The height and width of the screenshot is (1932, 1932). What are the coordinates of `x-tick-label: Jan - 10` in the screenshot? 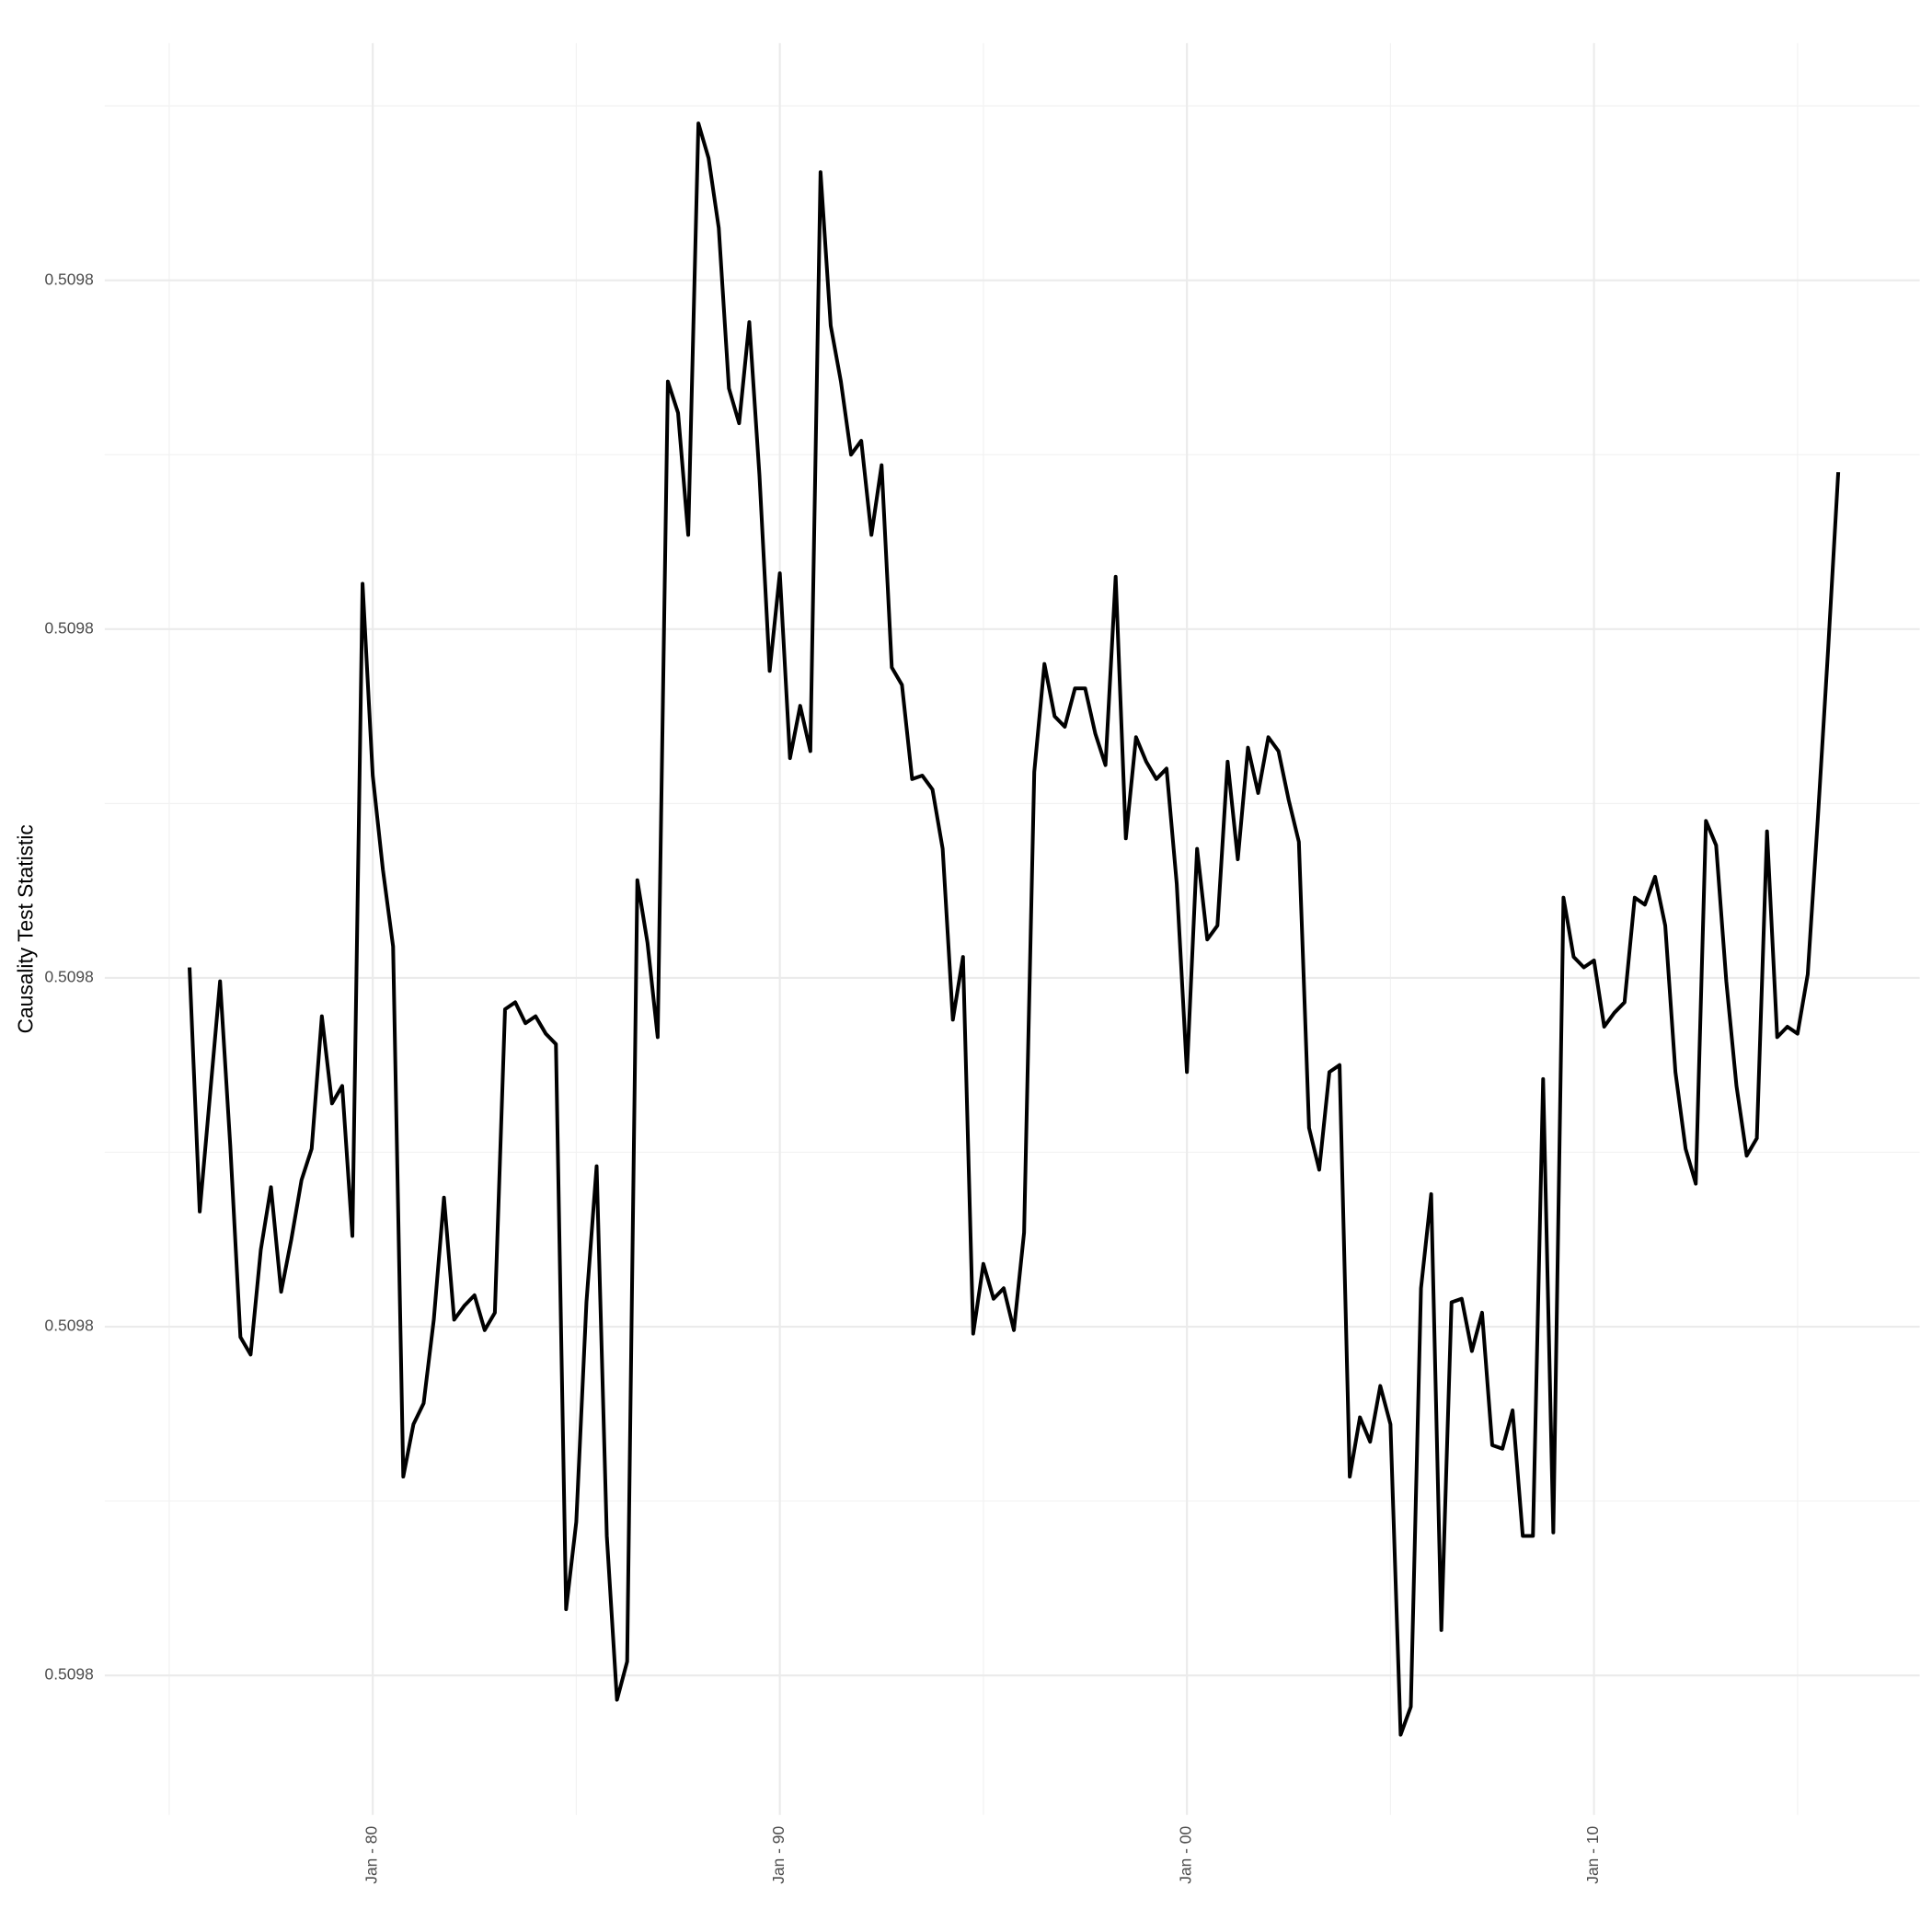 It's located at (1592, 1855).